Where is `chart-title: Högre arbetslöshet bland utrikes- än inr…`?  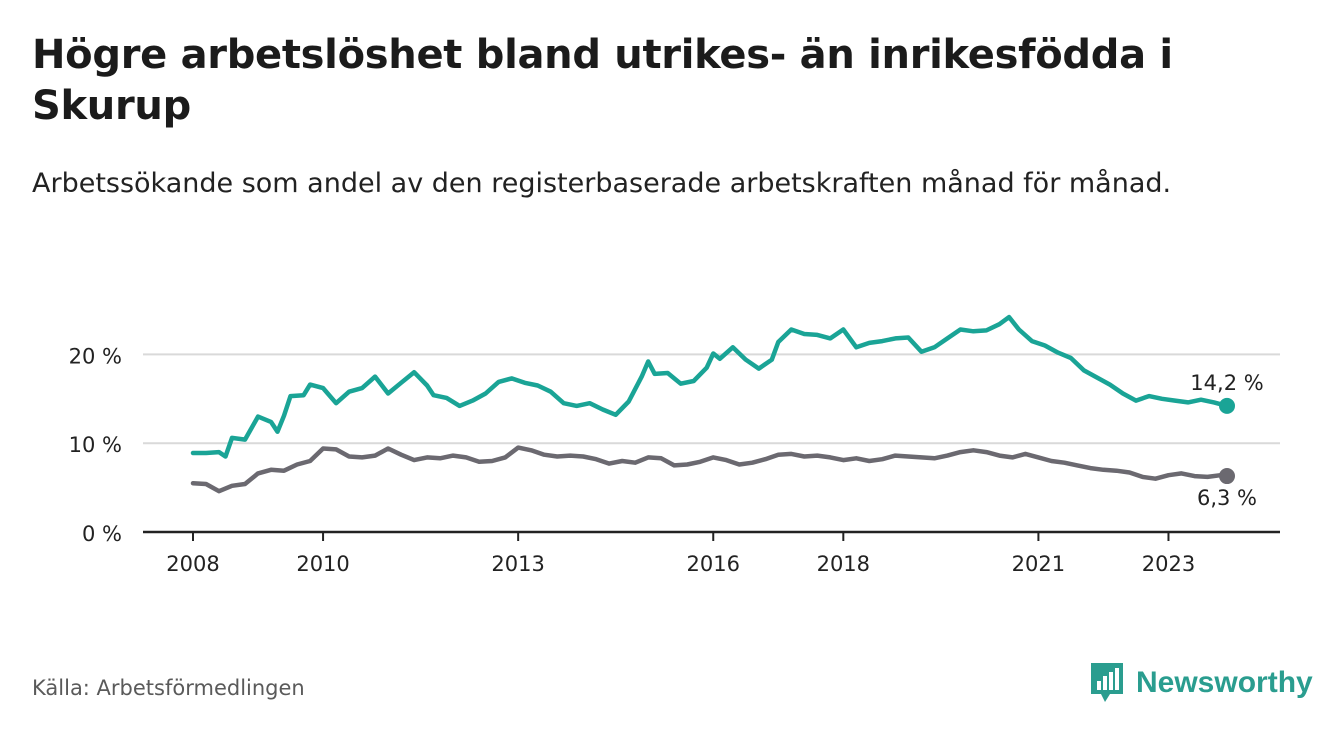 chart-title: Högre arbetslöshet bland utrikes- än inr… is located at coordinates (602, 80).